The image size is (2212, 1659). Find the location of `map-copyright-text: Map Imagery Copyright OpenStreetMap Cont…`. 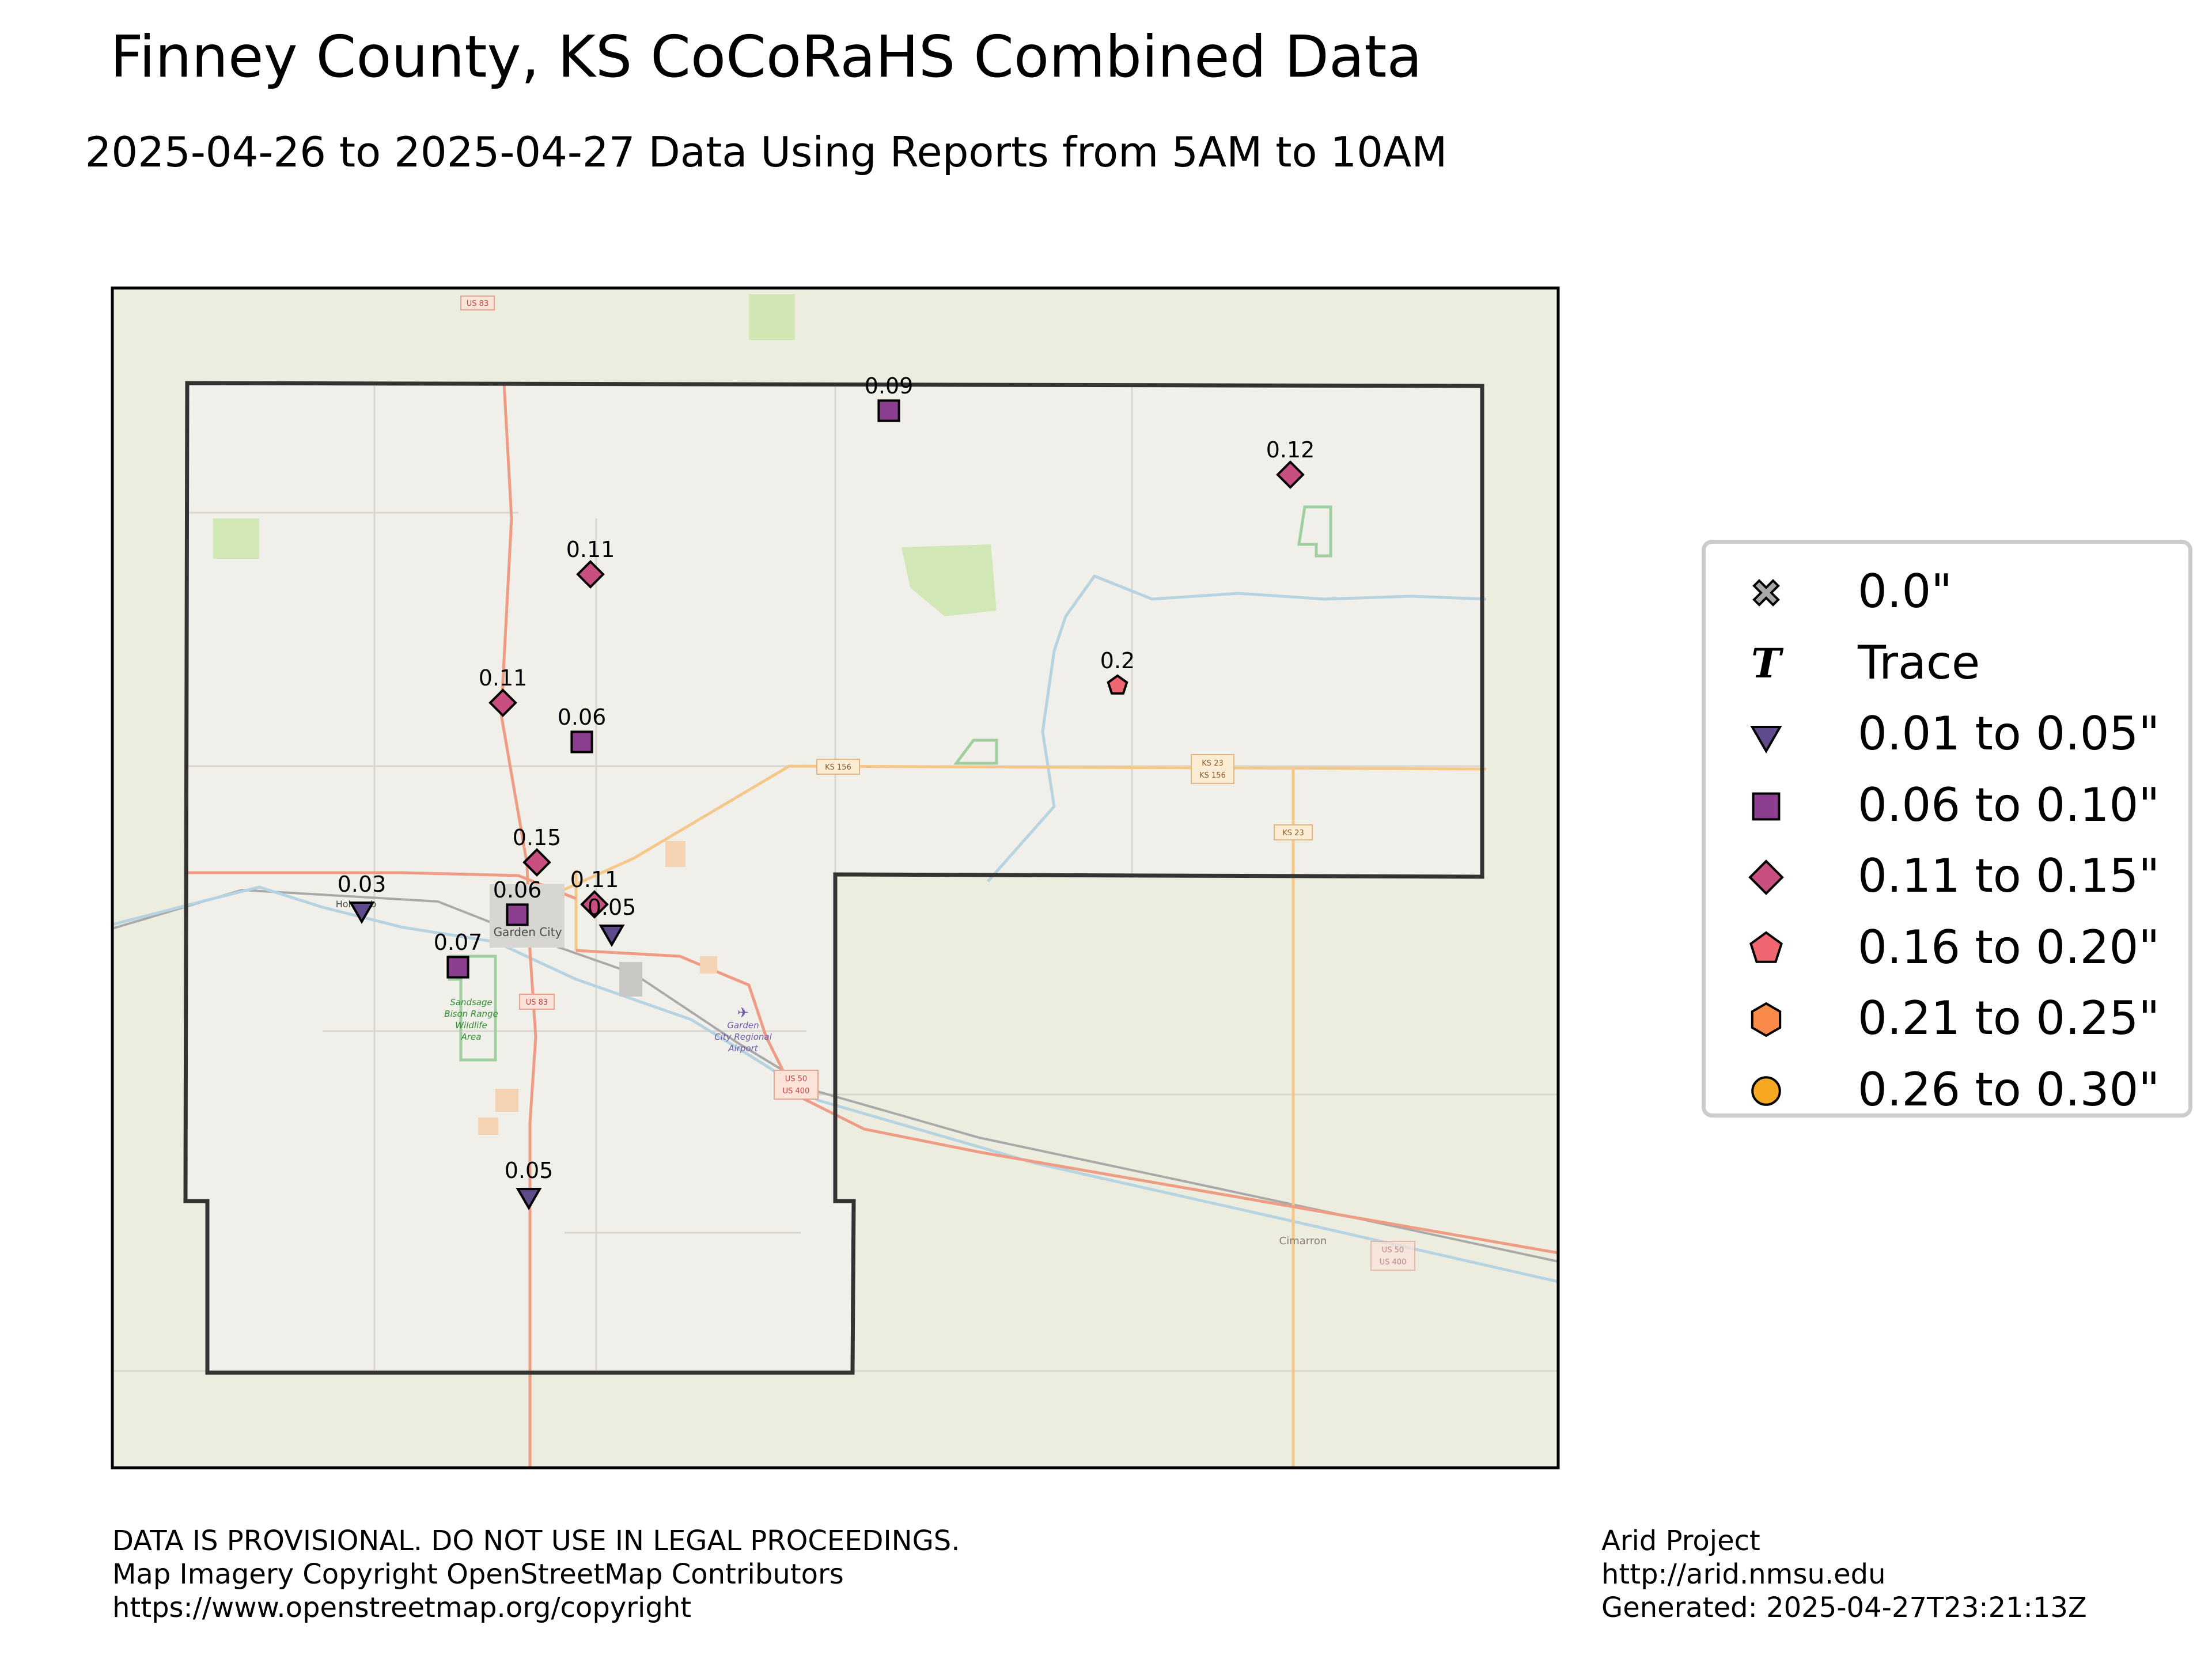

map-copyright-text: Map Imagery Copyright OpenStreetMap Cont… is located at coordinates (478, 1574).